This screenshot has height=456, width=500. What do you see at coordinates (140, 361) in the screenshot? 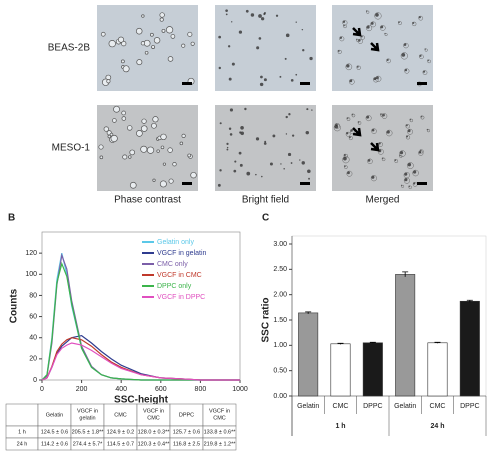
I see `series-line` at bounding box center [140, 361].